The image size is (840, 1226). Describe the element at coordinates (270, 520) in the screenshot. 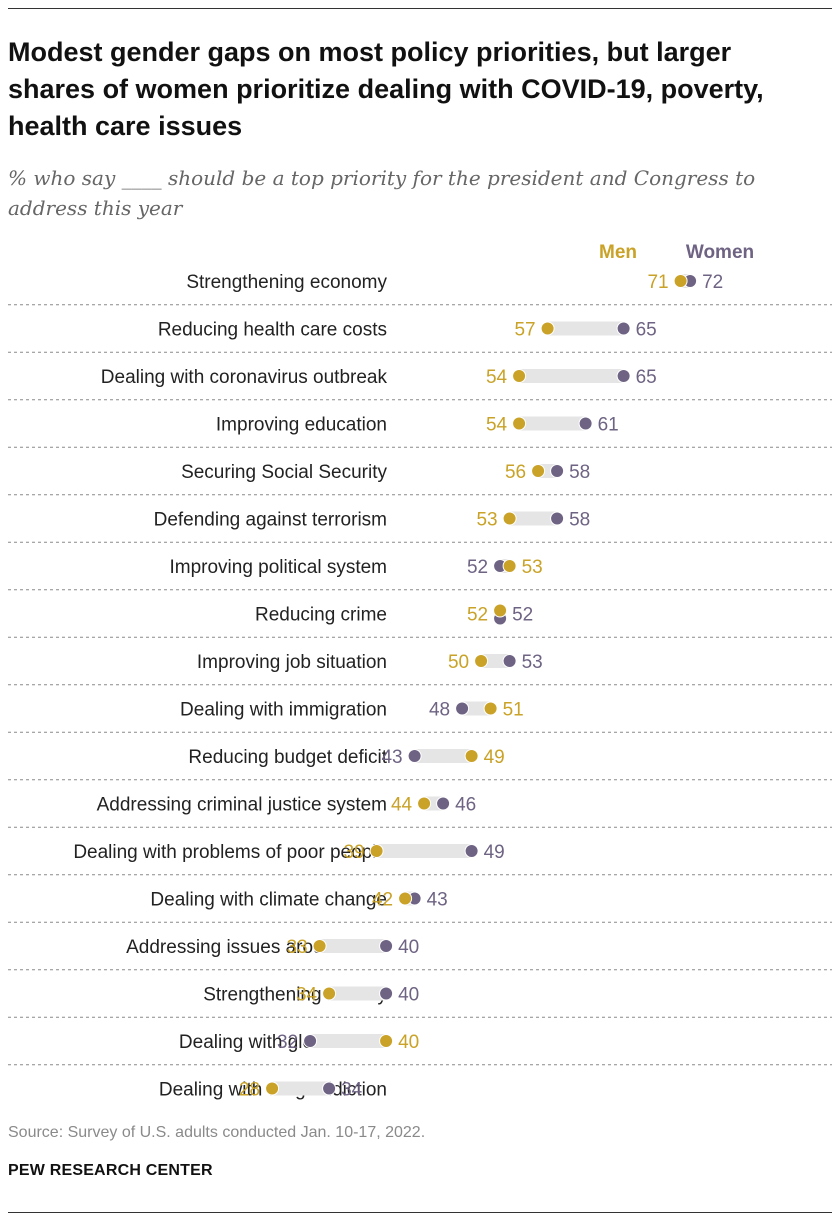

I see `category-label: Defending against terrorism` at that location.